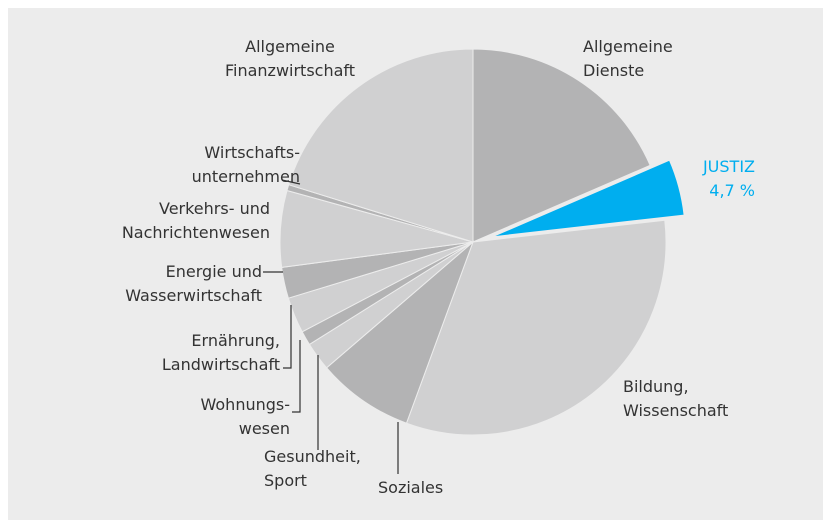  Describe the element at coordinates (196, 232) in the screenshot. I see `slice-label: Nachrichtenwesen` at that location.